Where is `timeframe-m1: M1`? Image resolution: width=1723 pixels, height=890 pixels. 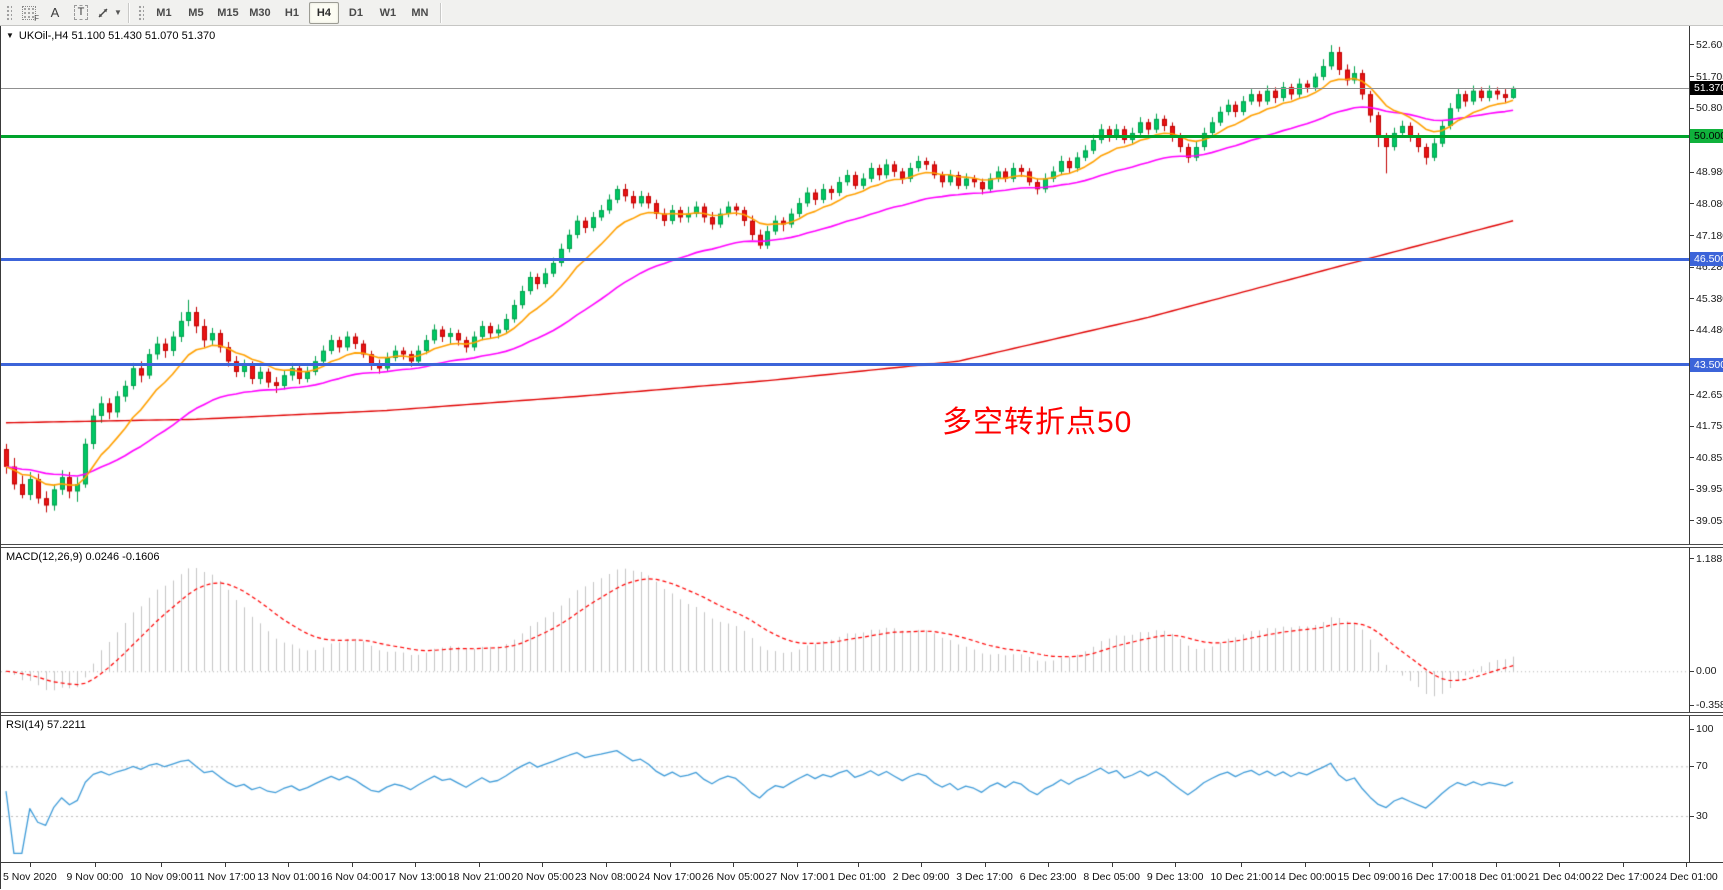 timeframe-m1: M1 is located at coordinates (164, 12).